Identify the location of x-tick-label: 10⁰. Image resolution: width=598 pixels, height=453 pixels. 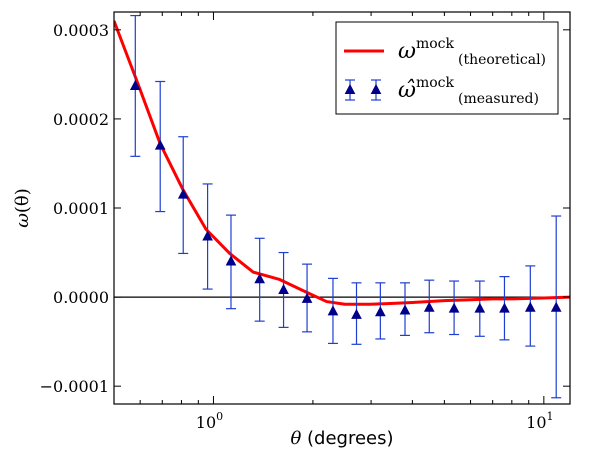
(209, 421).